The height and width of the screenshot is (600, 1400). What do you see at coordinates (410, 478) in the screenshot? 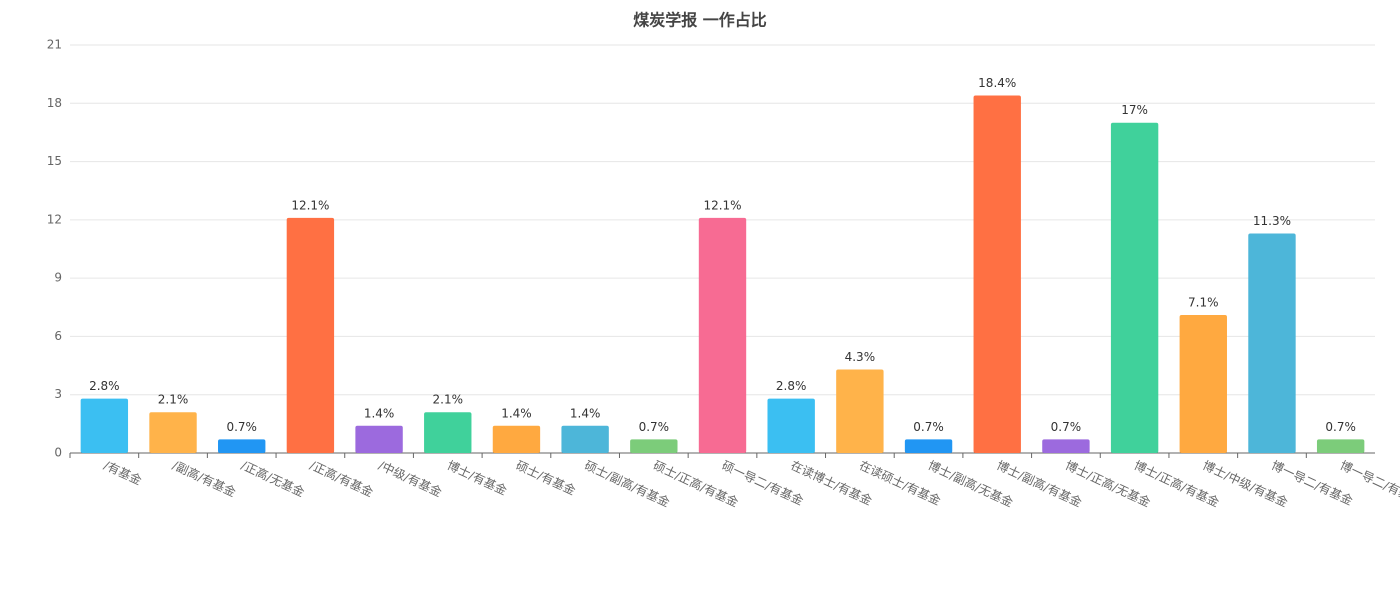
I see `x-tick-label: /中级/有基金` at bounding box center [410, 478].